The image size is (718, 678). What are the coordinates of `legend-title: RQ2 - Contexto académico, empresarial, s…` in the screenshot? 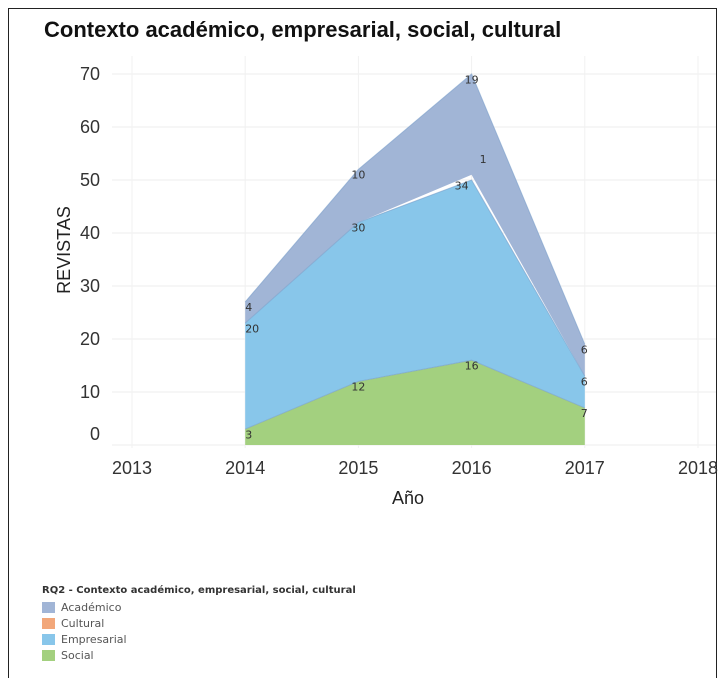 It's located at (199, 590).